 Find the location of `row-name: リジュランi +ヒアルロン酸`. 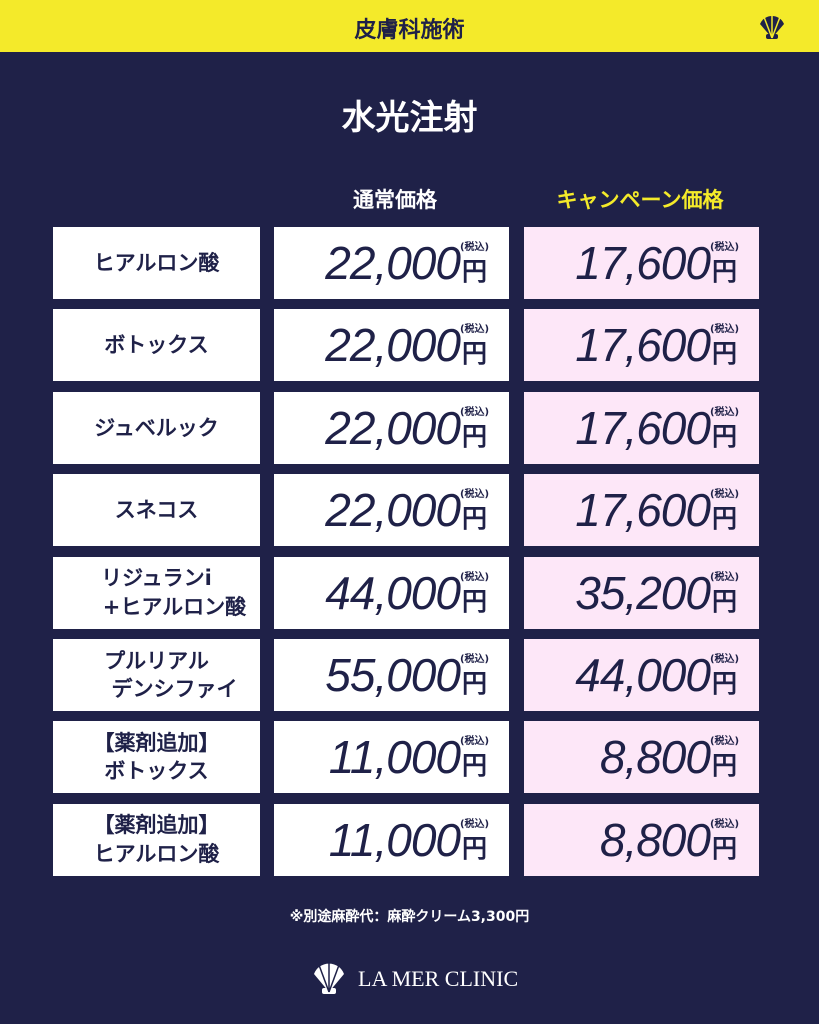

row-name: リジュランi +ヒアルロン酸 is located at coordinates (156, 592).